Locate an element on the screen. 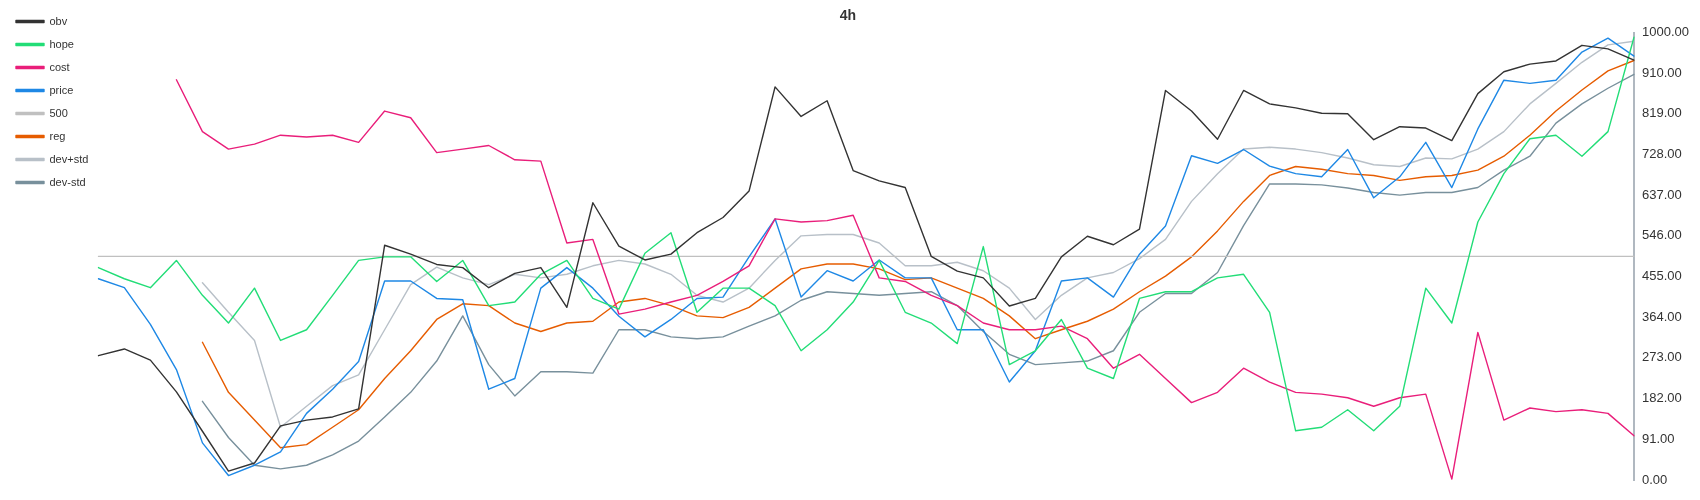 The image size is (1700, 500). y-tick-label: 546.00 is located at coordinates (1662, 235).